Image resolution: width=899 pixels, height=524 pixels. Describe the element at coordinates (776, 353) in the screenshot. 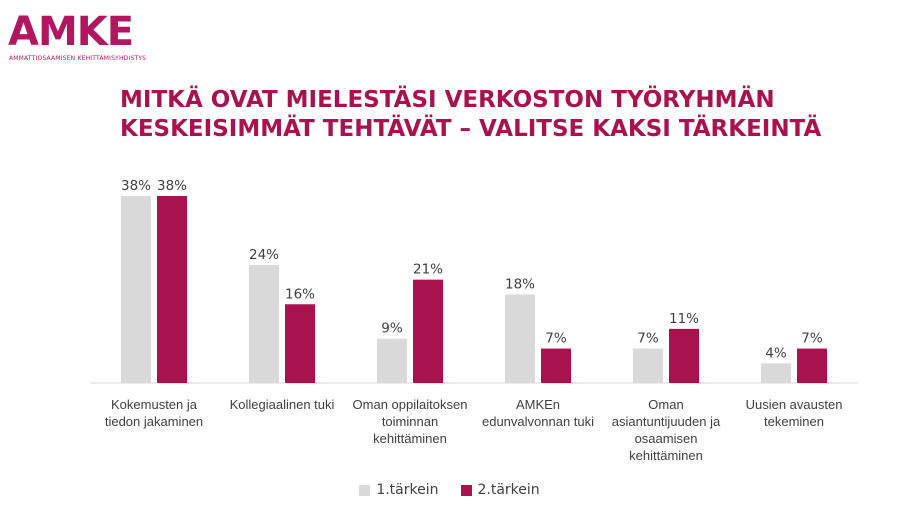

I see `data-label-series-1-cat-6: 4%` at that location.